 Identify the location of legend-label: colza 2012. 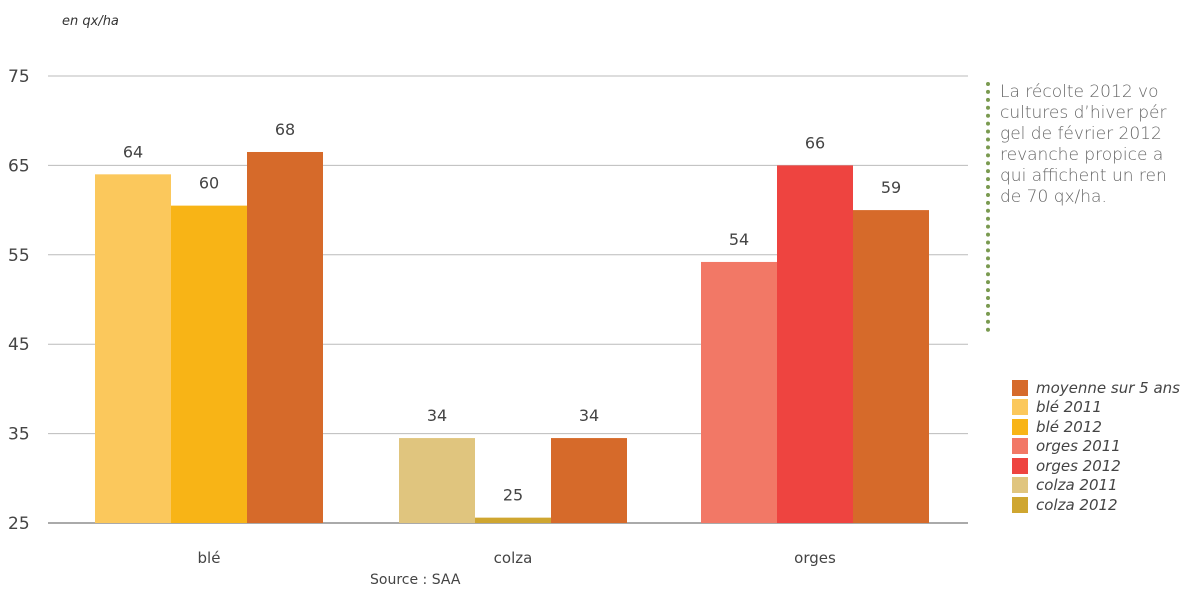
(1077, 504).